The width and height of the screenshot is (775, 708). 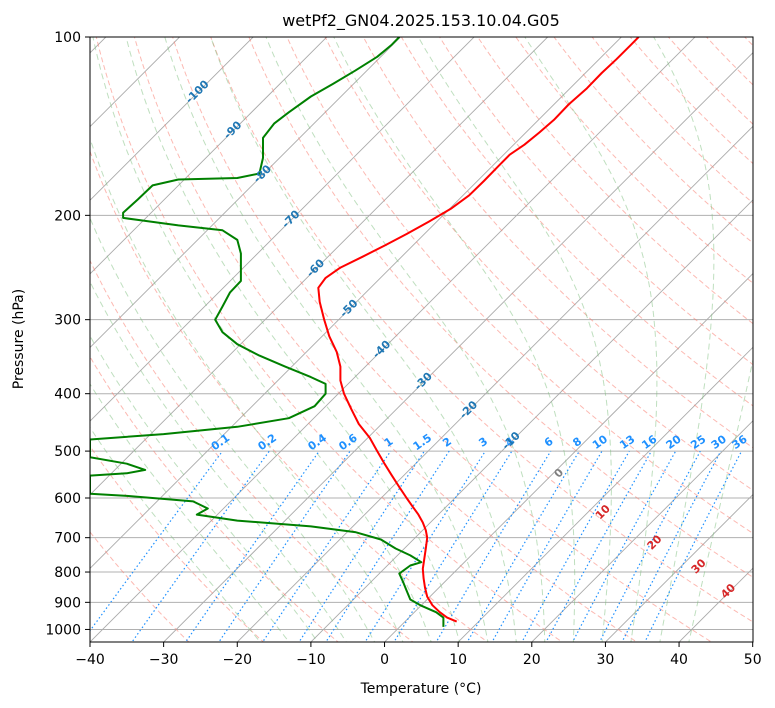 I want to click on y-tick-label: 800, so click(x=67, y=573).